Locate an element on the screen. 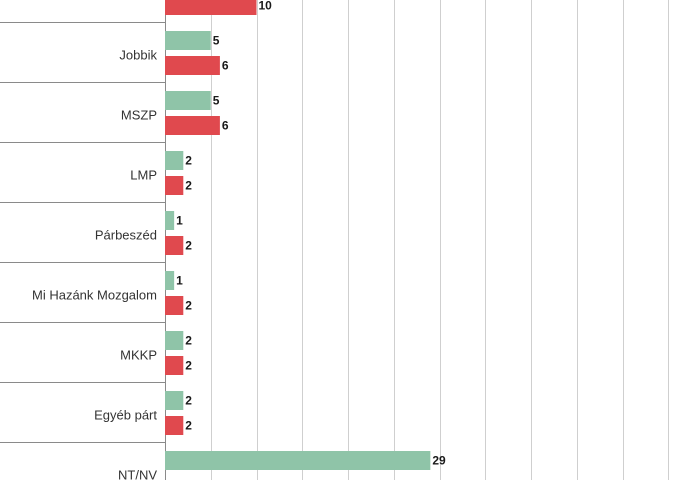 The image size is (700, 480). category-label: Egyéb párt is located at coordinates (125, 414).